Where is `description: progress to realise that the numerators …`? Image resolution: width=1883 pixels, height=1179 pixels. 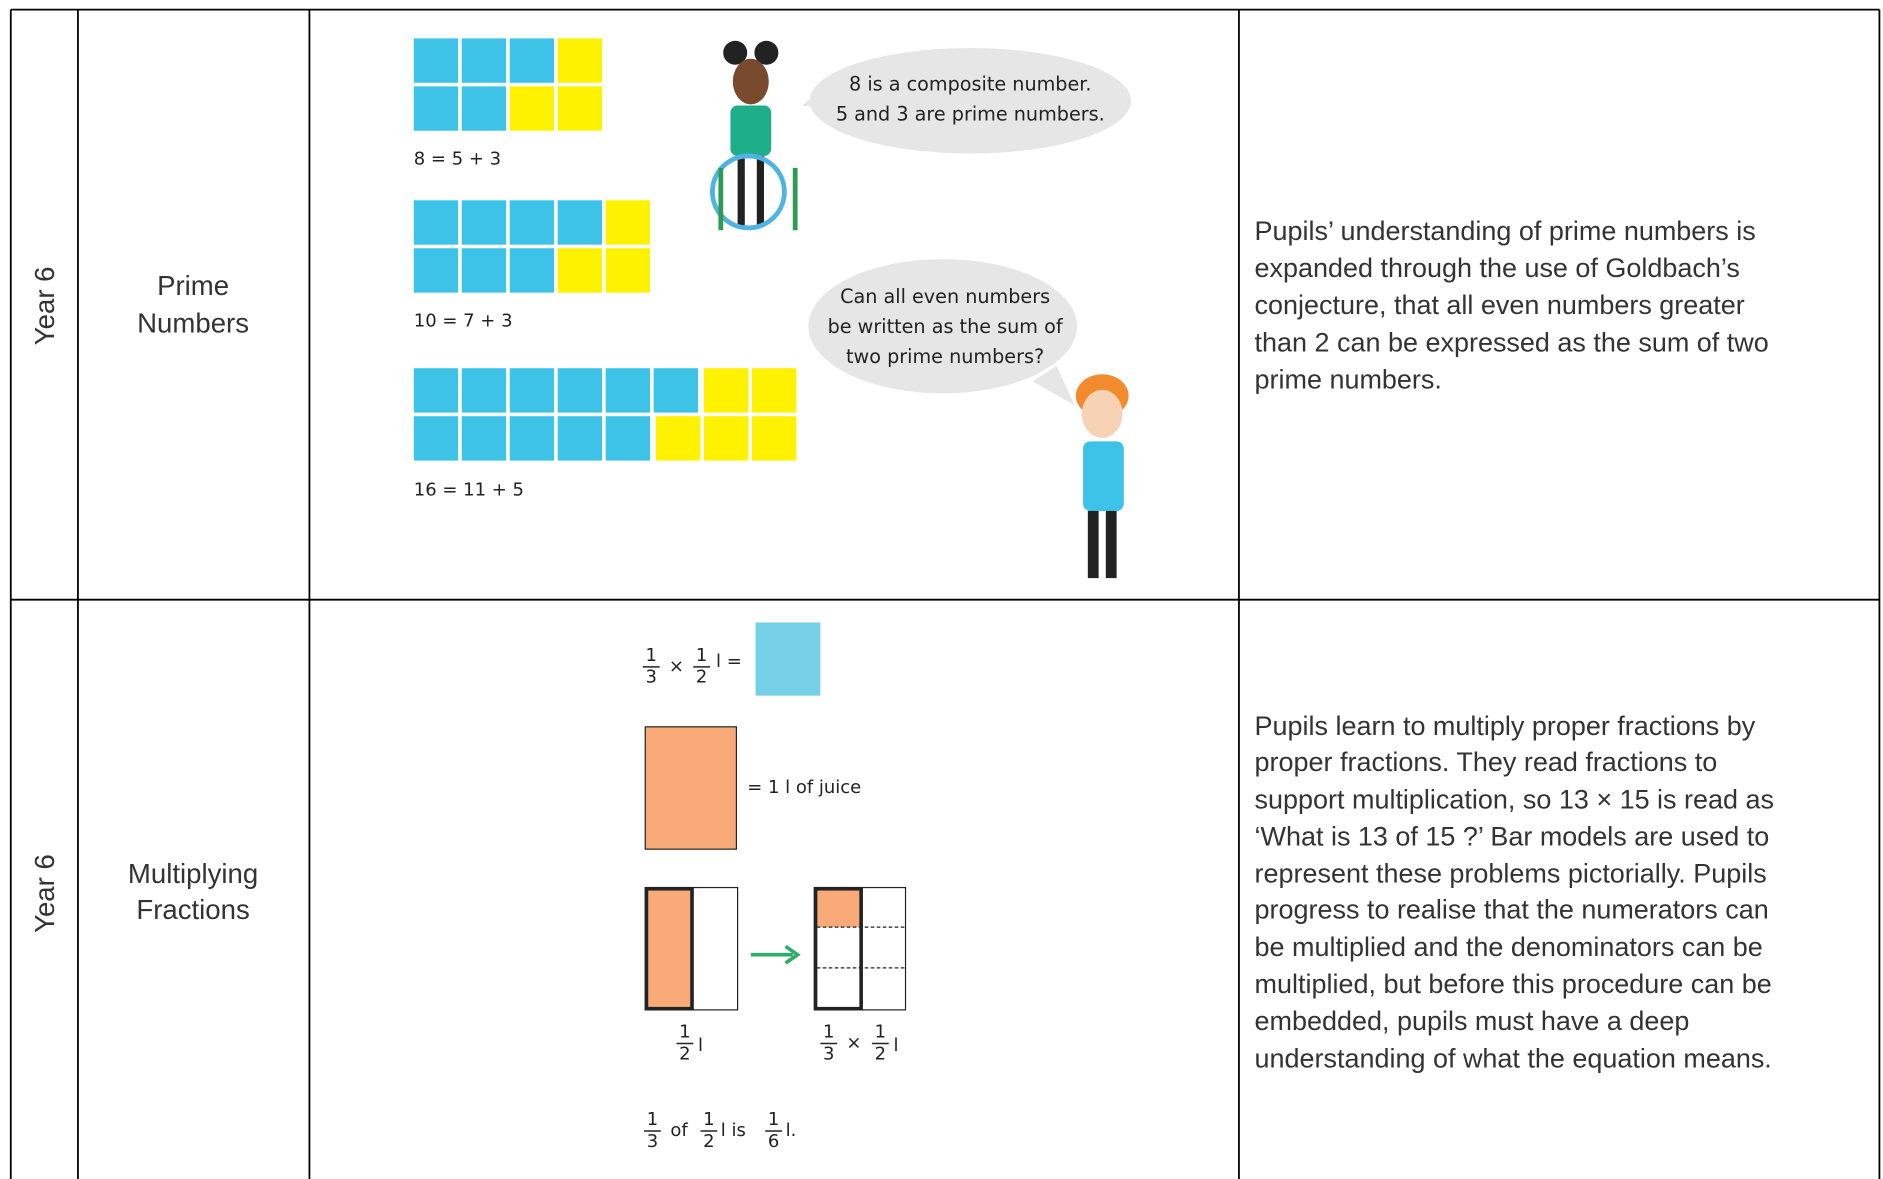
description: progress to realise that the numerators … is located at coordinates (1512, 910).